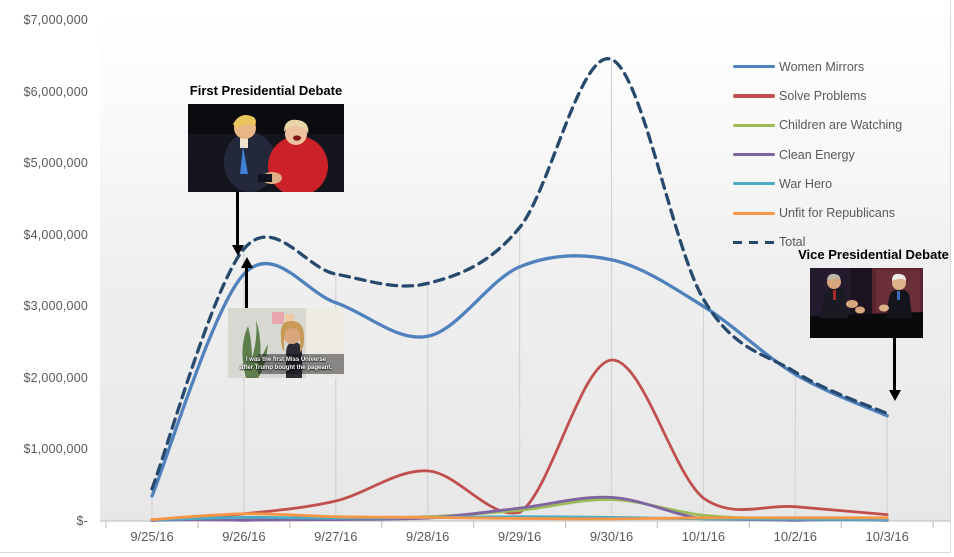 This screenshot has width=954, height=557. What do you see at coordinates (525, 524) in the screenshot?
I see `x-axis` at bounding box center [525, 524].